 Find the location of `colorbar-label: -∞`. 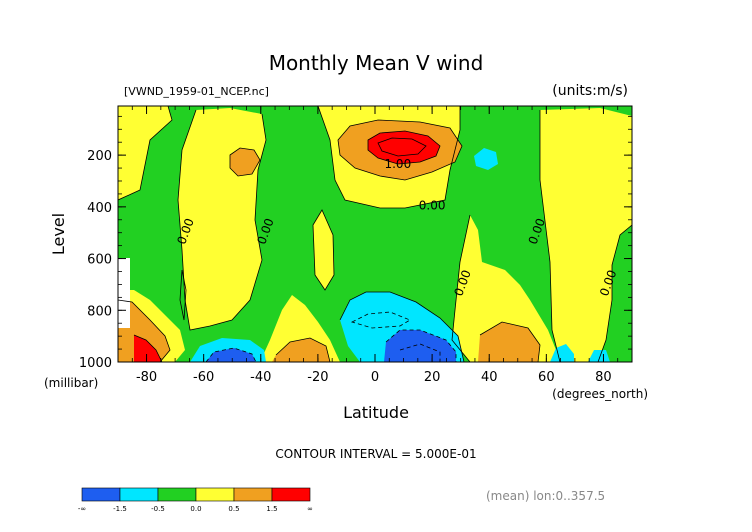

colorbar-label: -∞ is located at coordinates (82, 509).